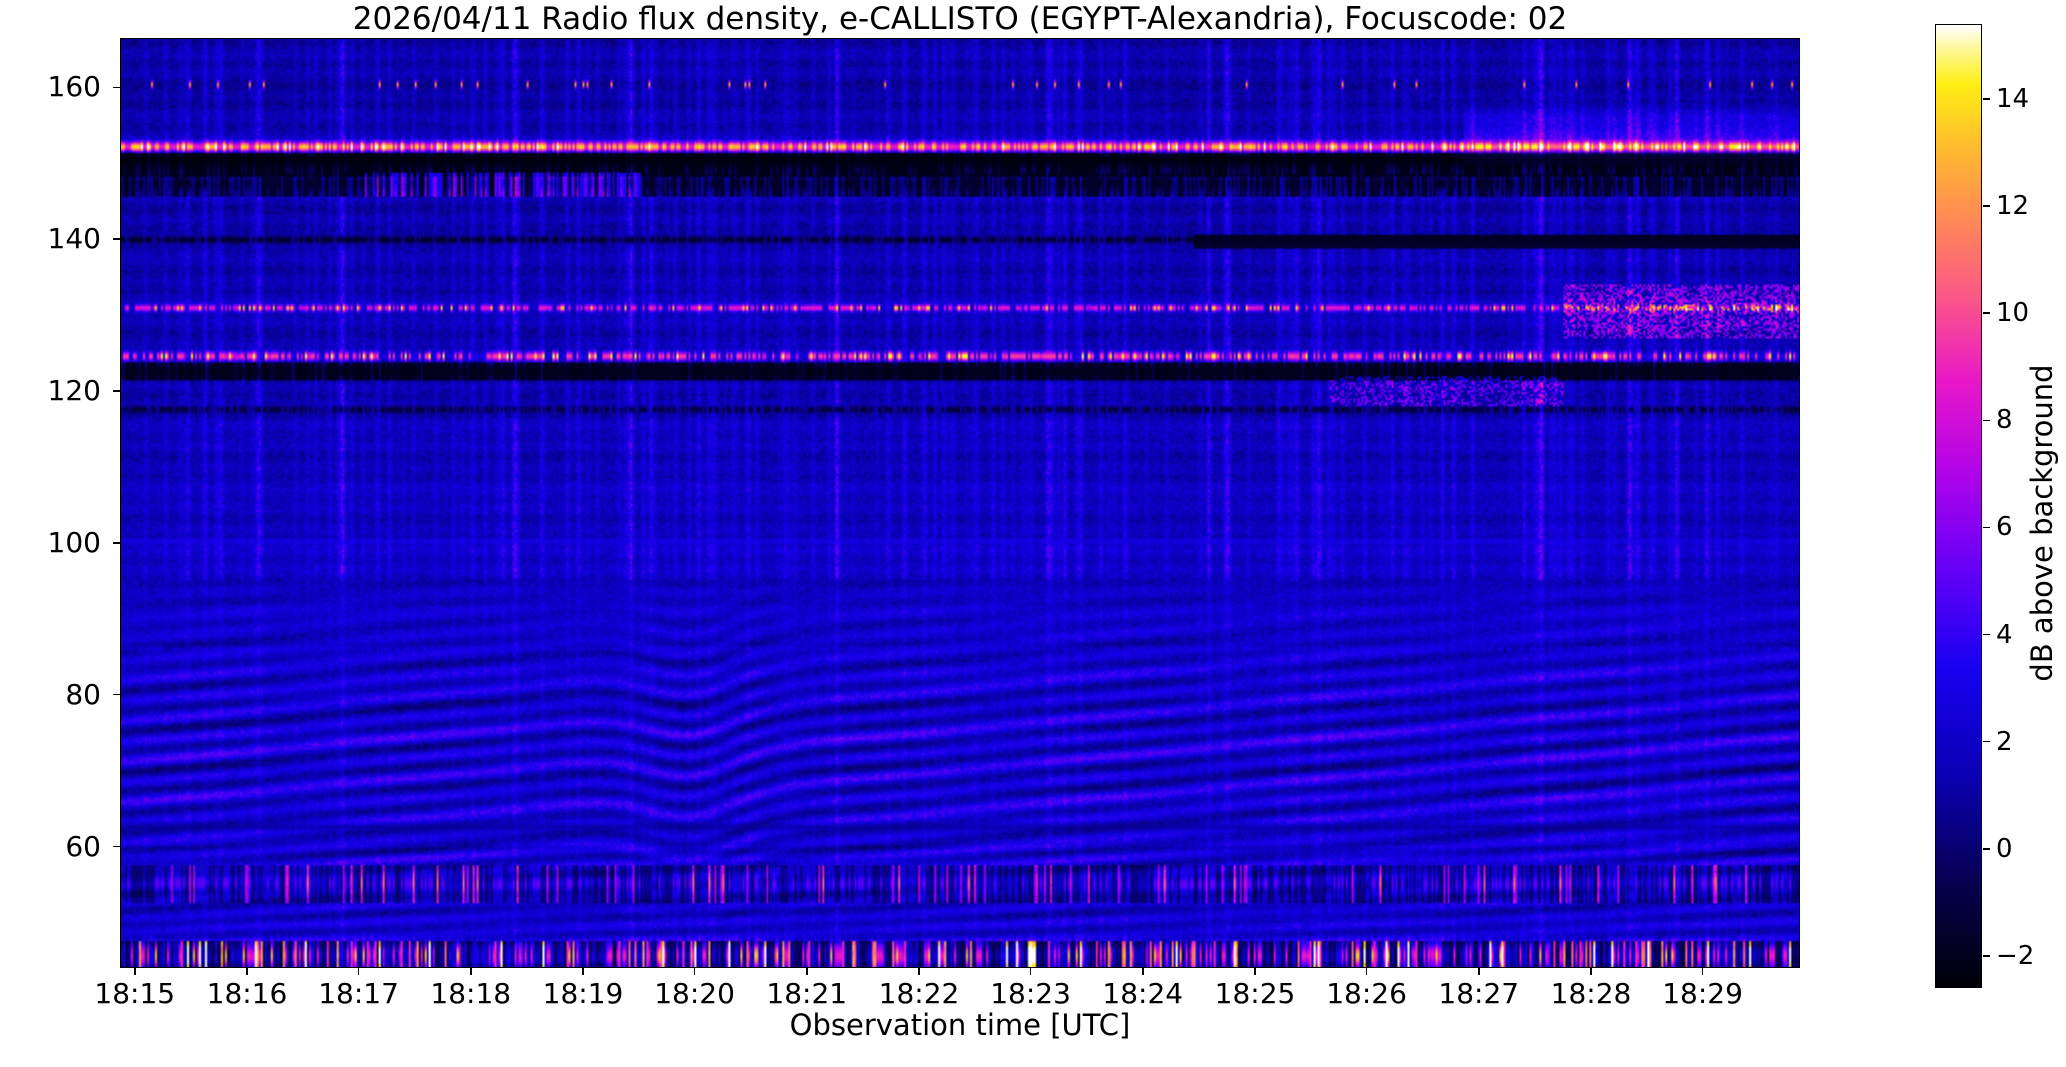 This screenshot has width=2066, height=1067. I want to click on x-tick-label: 18:25, so click(1255, 993).